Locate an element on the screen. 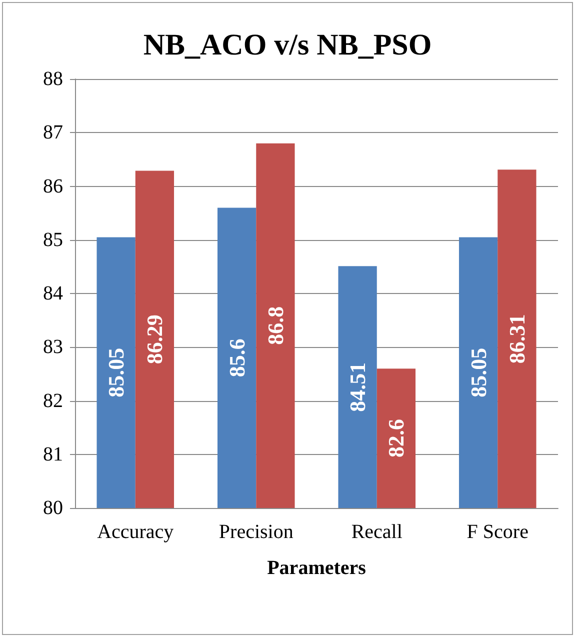  data-label: 84.51 is located at coordinates (357, 387).